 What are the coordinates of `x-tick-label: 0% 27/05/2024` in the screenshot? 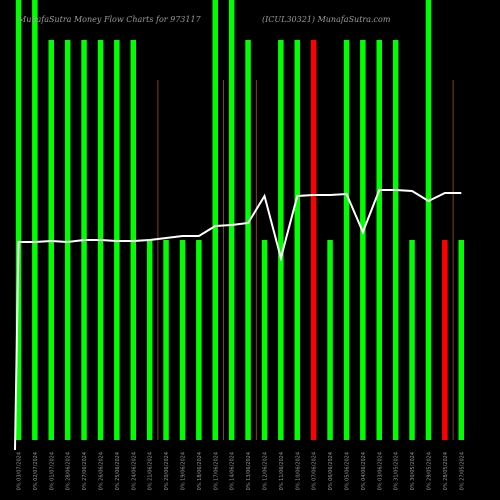 It's located at (462, 471).